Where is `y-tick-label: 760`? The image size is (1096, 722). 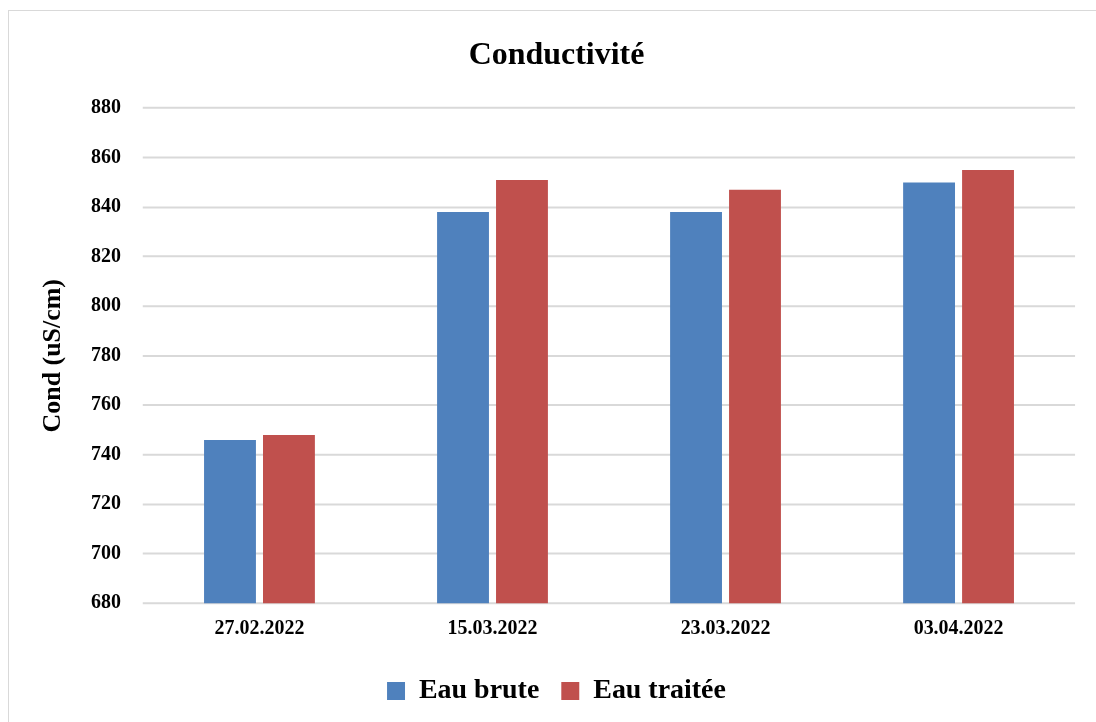
y-tick-label: 760 is located at coordinates (106, 403).